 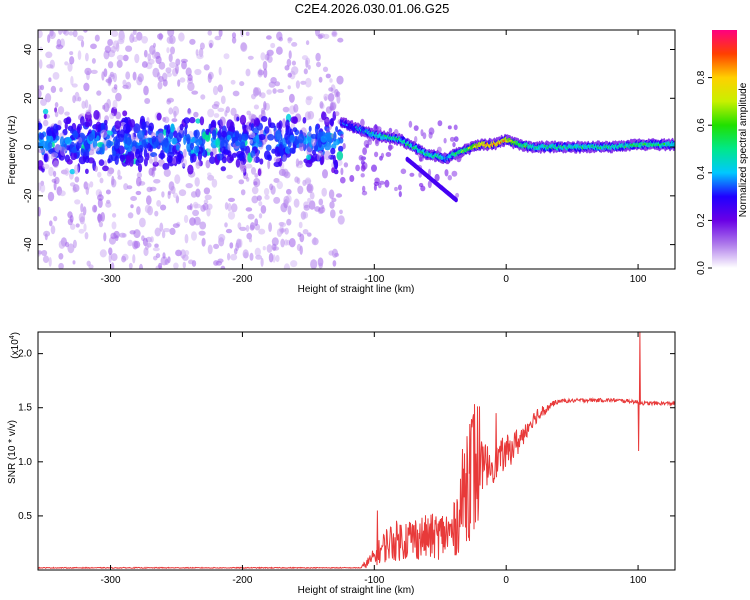 What do you see at coordinates (28, 50) in the screenshot?
I see `y-tick-label: 40` at bounding box center [28, 50].